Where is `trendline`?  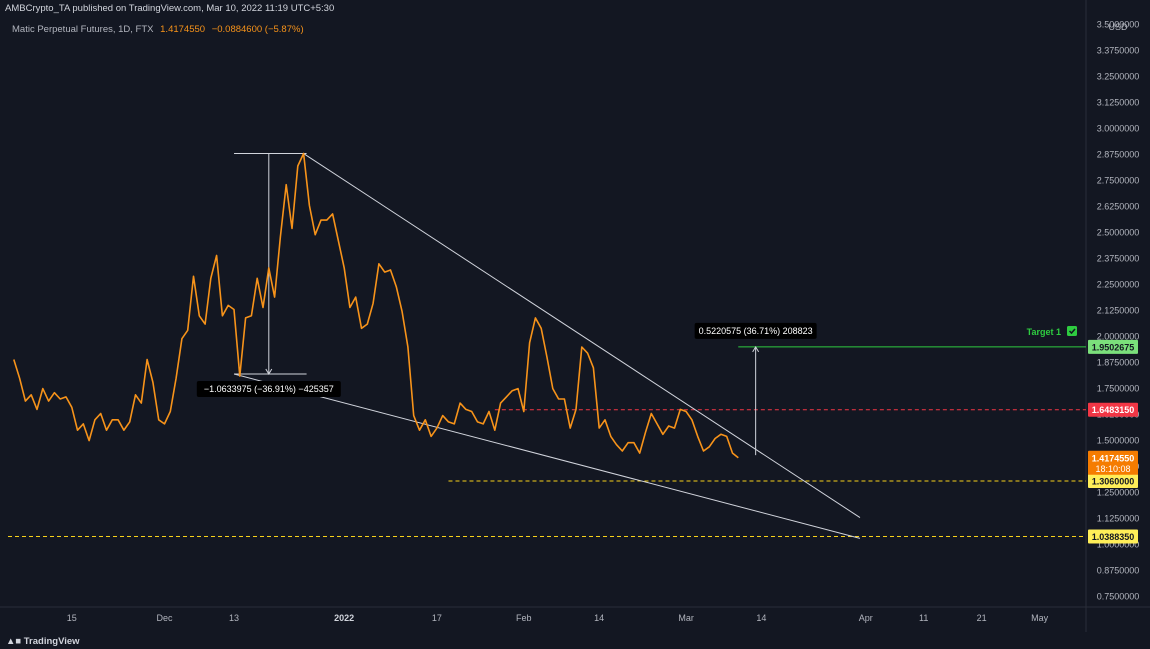 trendline is located at coordinates (547, 456).